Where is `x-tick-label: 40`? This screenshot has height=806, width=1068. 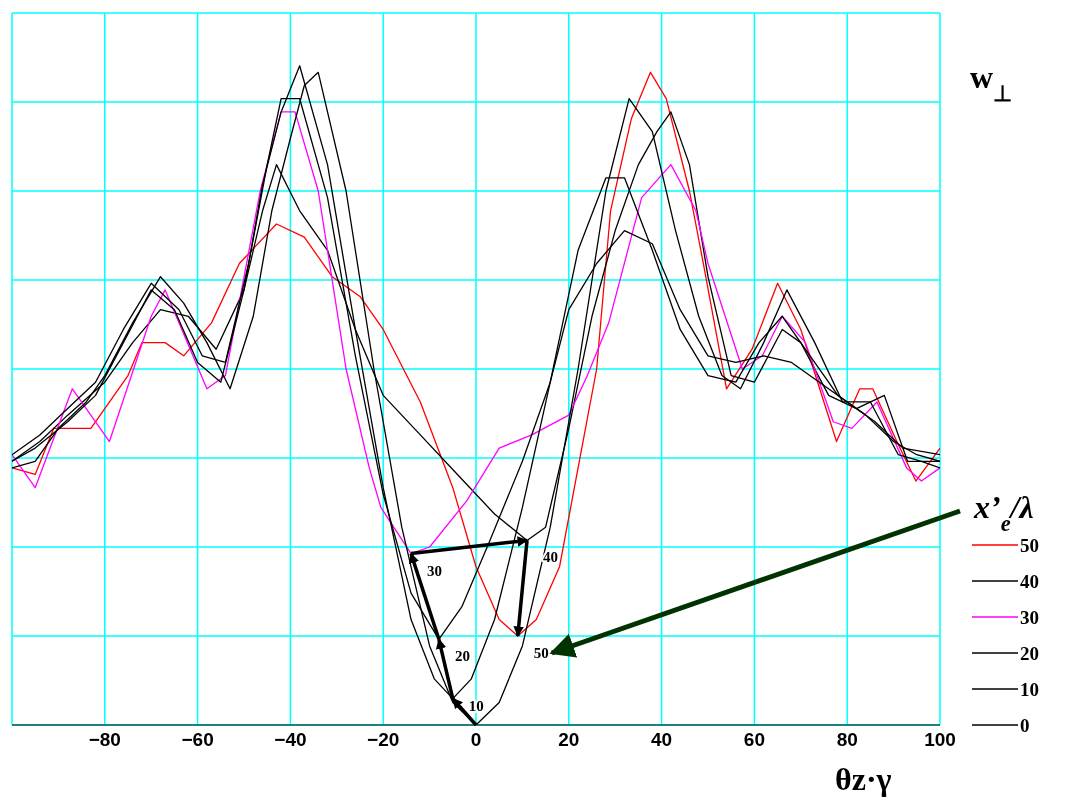 x-tick-label: 40 is located at coordinates (662, 740).